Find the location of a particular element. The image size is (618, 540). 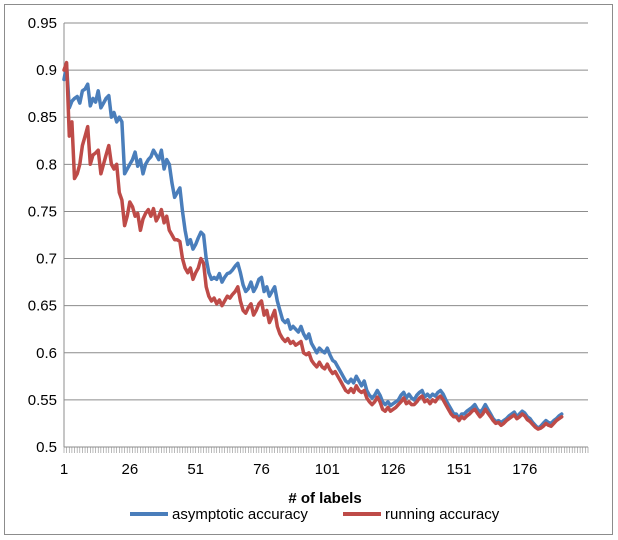

x-tick-label: 151 is located at coordinates (458, 469).